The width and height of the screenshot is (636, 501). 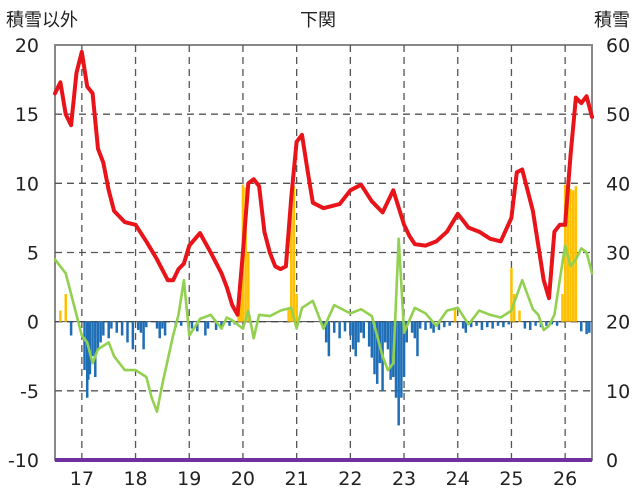 What do you see at coordinates (29, 392) in the screenshot?
I see `left-tick-label: -5` at bounding box center [29, 392].